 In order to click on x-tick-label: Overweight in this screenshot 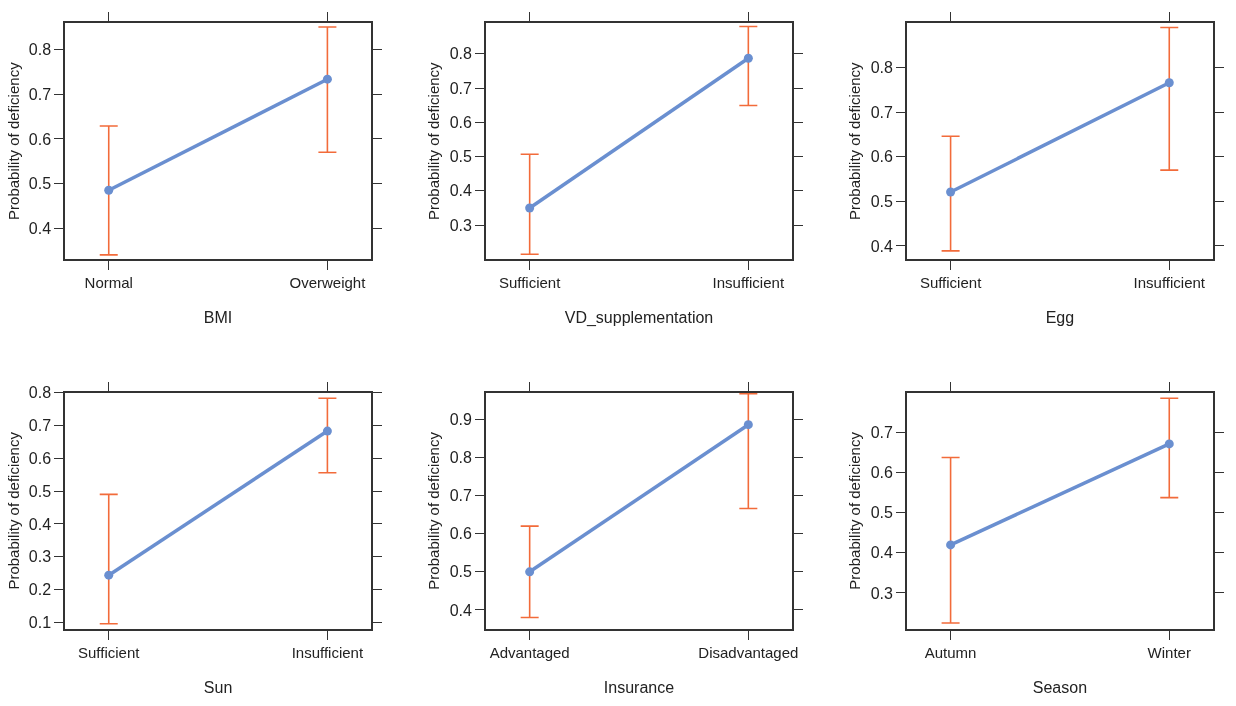, I will do `click(328, 283)`.